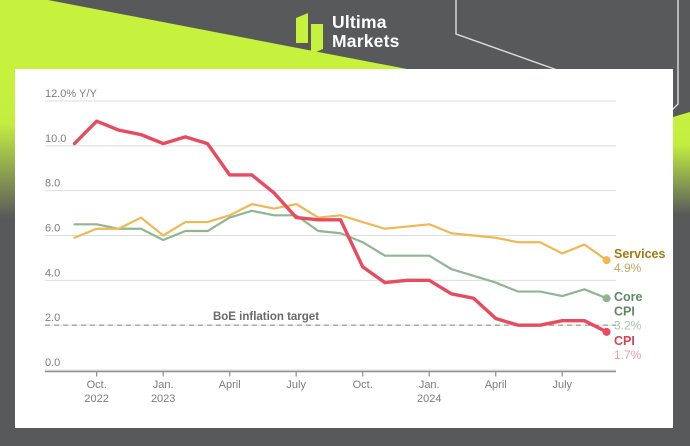 Image resolution: width=690 pixels, height=446 pixels. What do you see at coordinates (266, 317) in the screenshot?
I see `boe-target-label: BoE inflation target` at bounding box center [266, 317].